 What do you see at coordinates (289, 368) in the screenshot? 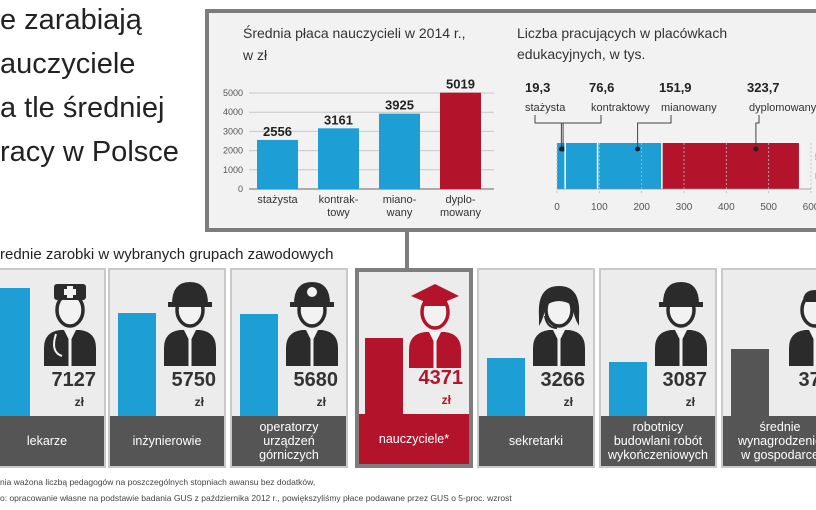
I see `profession-card: 5680 zł operatorzy urządzeń górniczych` at bounding box center [289, 368].